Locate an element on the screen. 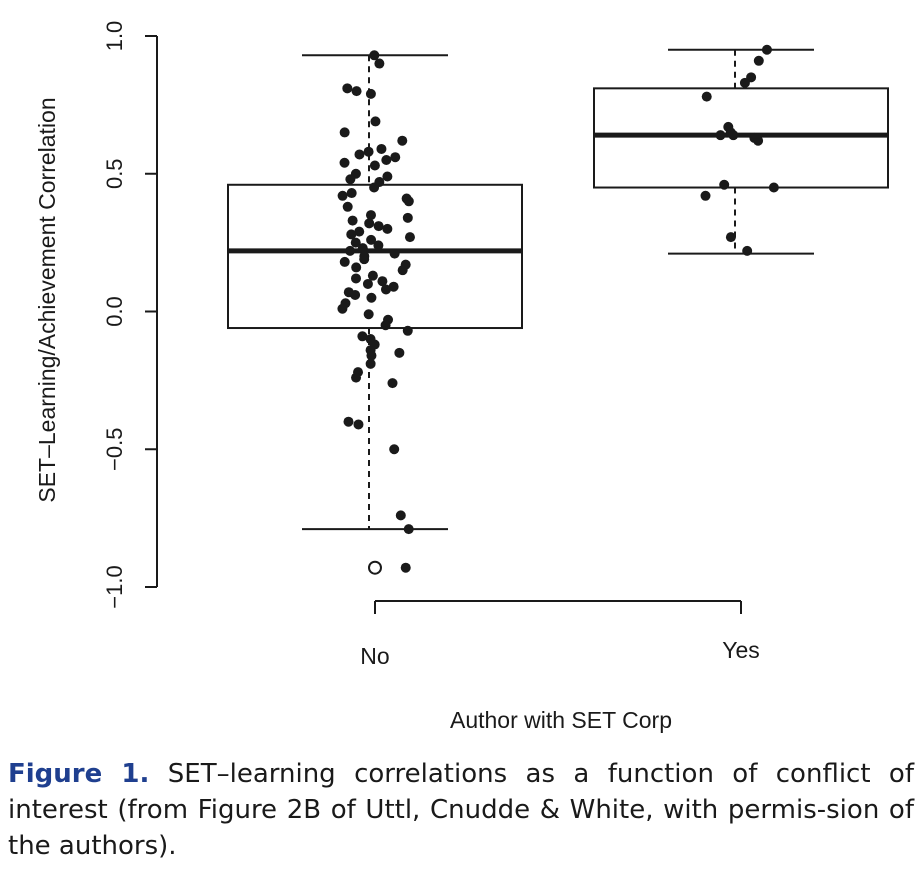 The height and width of the screenshot is (888, 922). y-axis-label: SET–Learning/Achievement Correlation is located at coordinates (47, 299).